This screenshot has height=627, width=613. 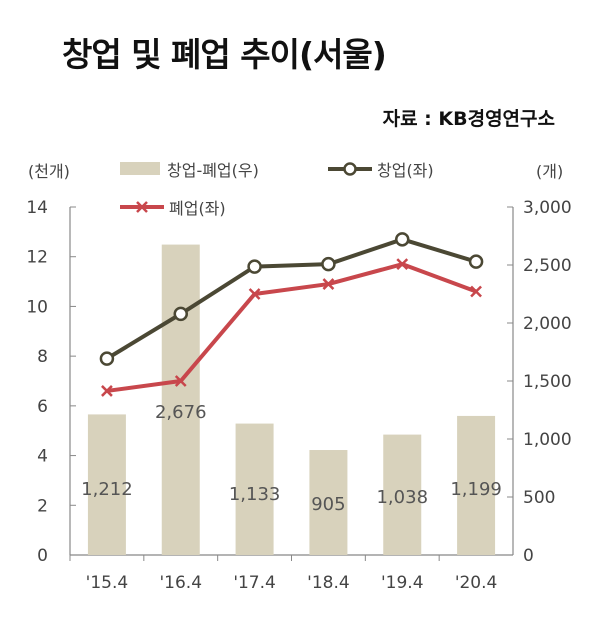 What do you see at coordinates (547, 382) in the screenshot?
I see `right-tick-label: 1,500` at bounding box center [547, 382].